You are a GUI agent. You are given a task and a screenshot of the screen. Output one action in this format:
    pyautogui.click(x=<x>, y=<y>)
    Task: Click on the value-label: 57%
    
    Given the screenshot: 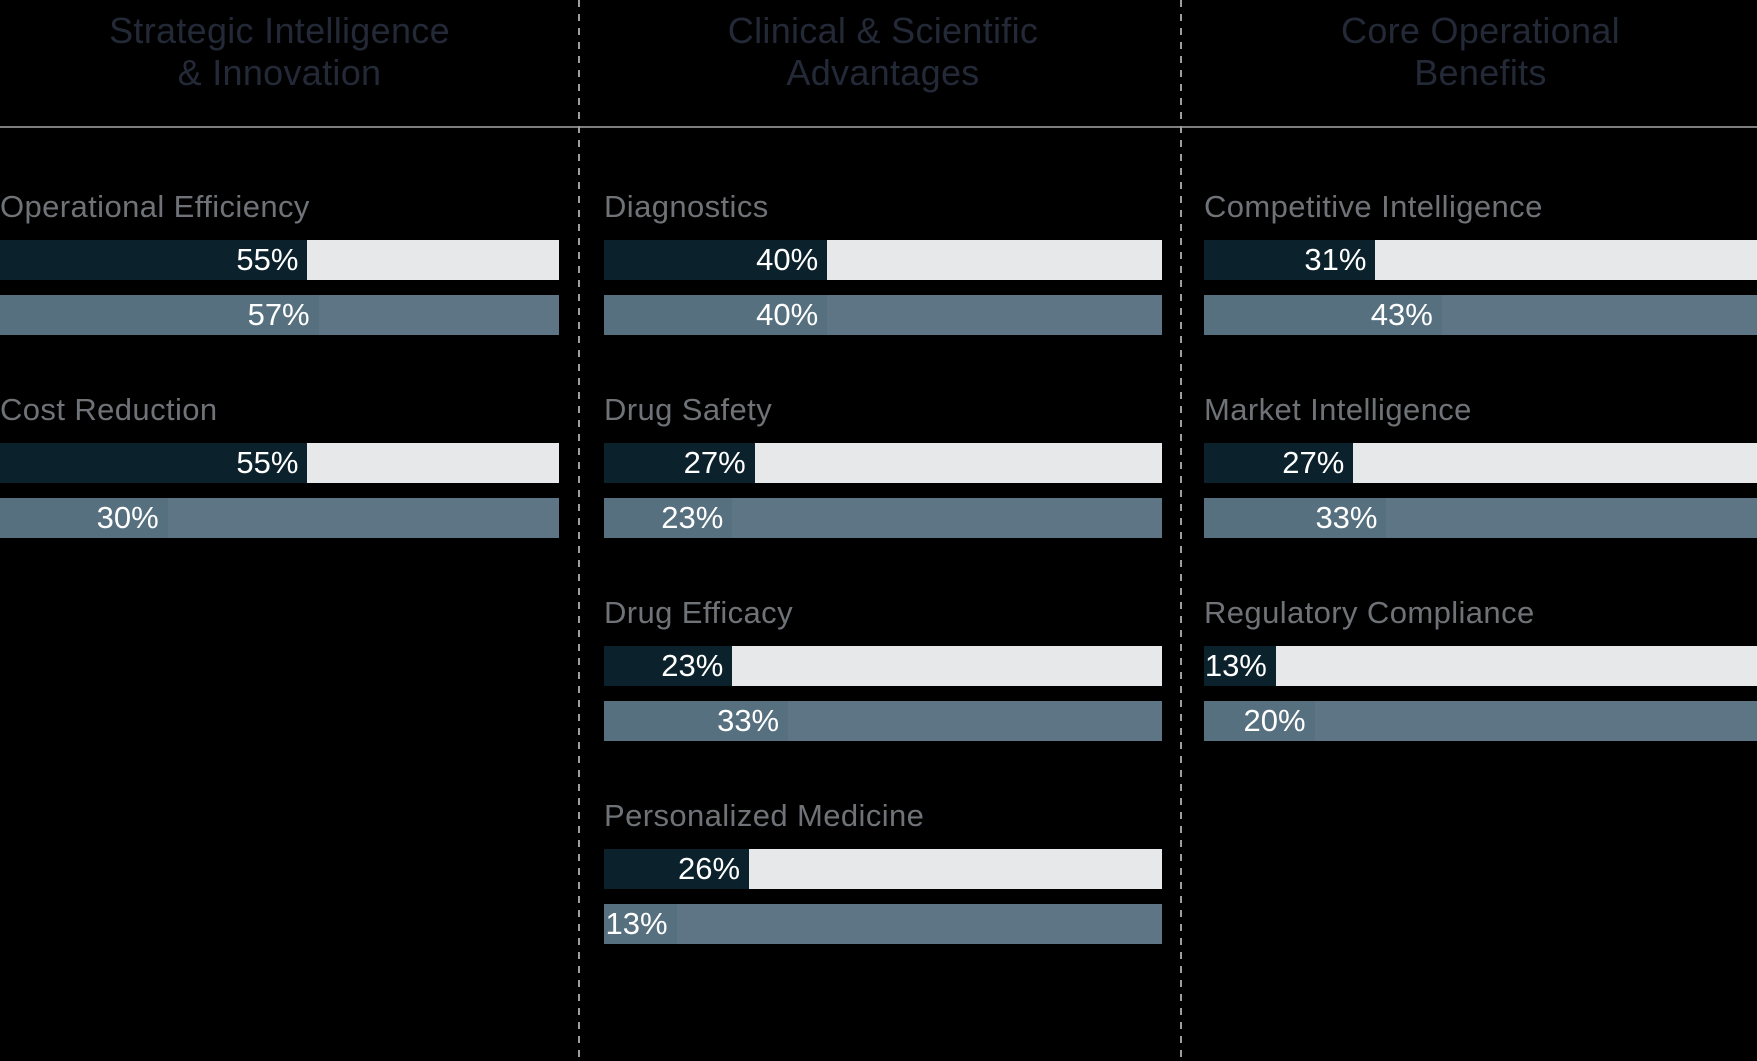 What is the action you would take?
    pyautogui.click(x=278, y=314)
    